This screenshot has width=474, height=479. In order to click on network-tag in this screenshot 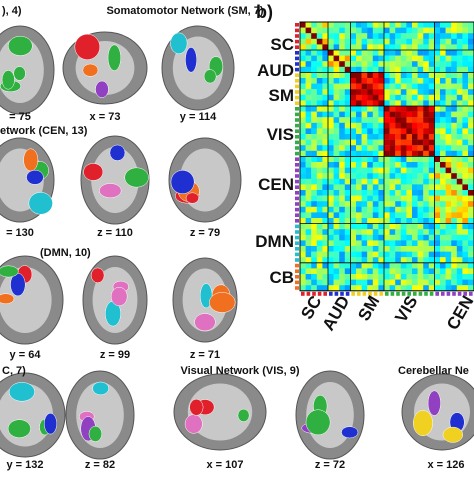, I will do `click(297, 137)`.